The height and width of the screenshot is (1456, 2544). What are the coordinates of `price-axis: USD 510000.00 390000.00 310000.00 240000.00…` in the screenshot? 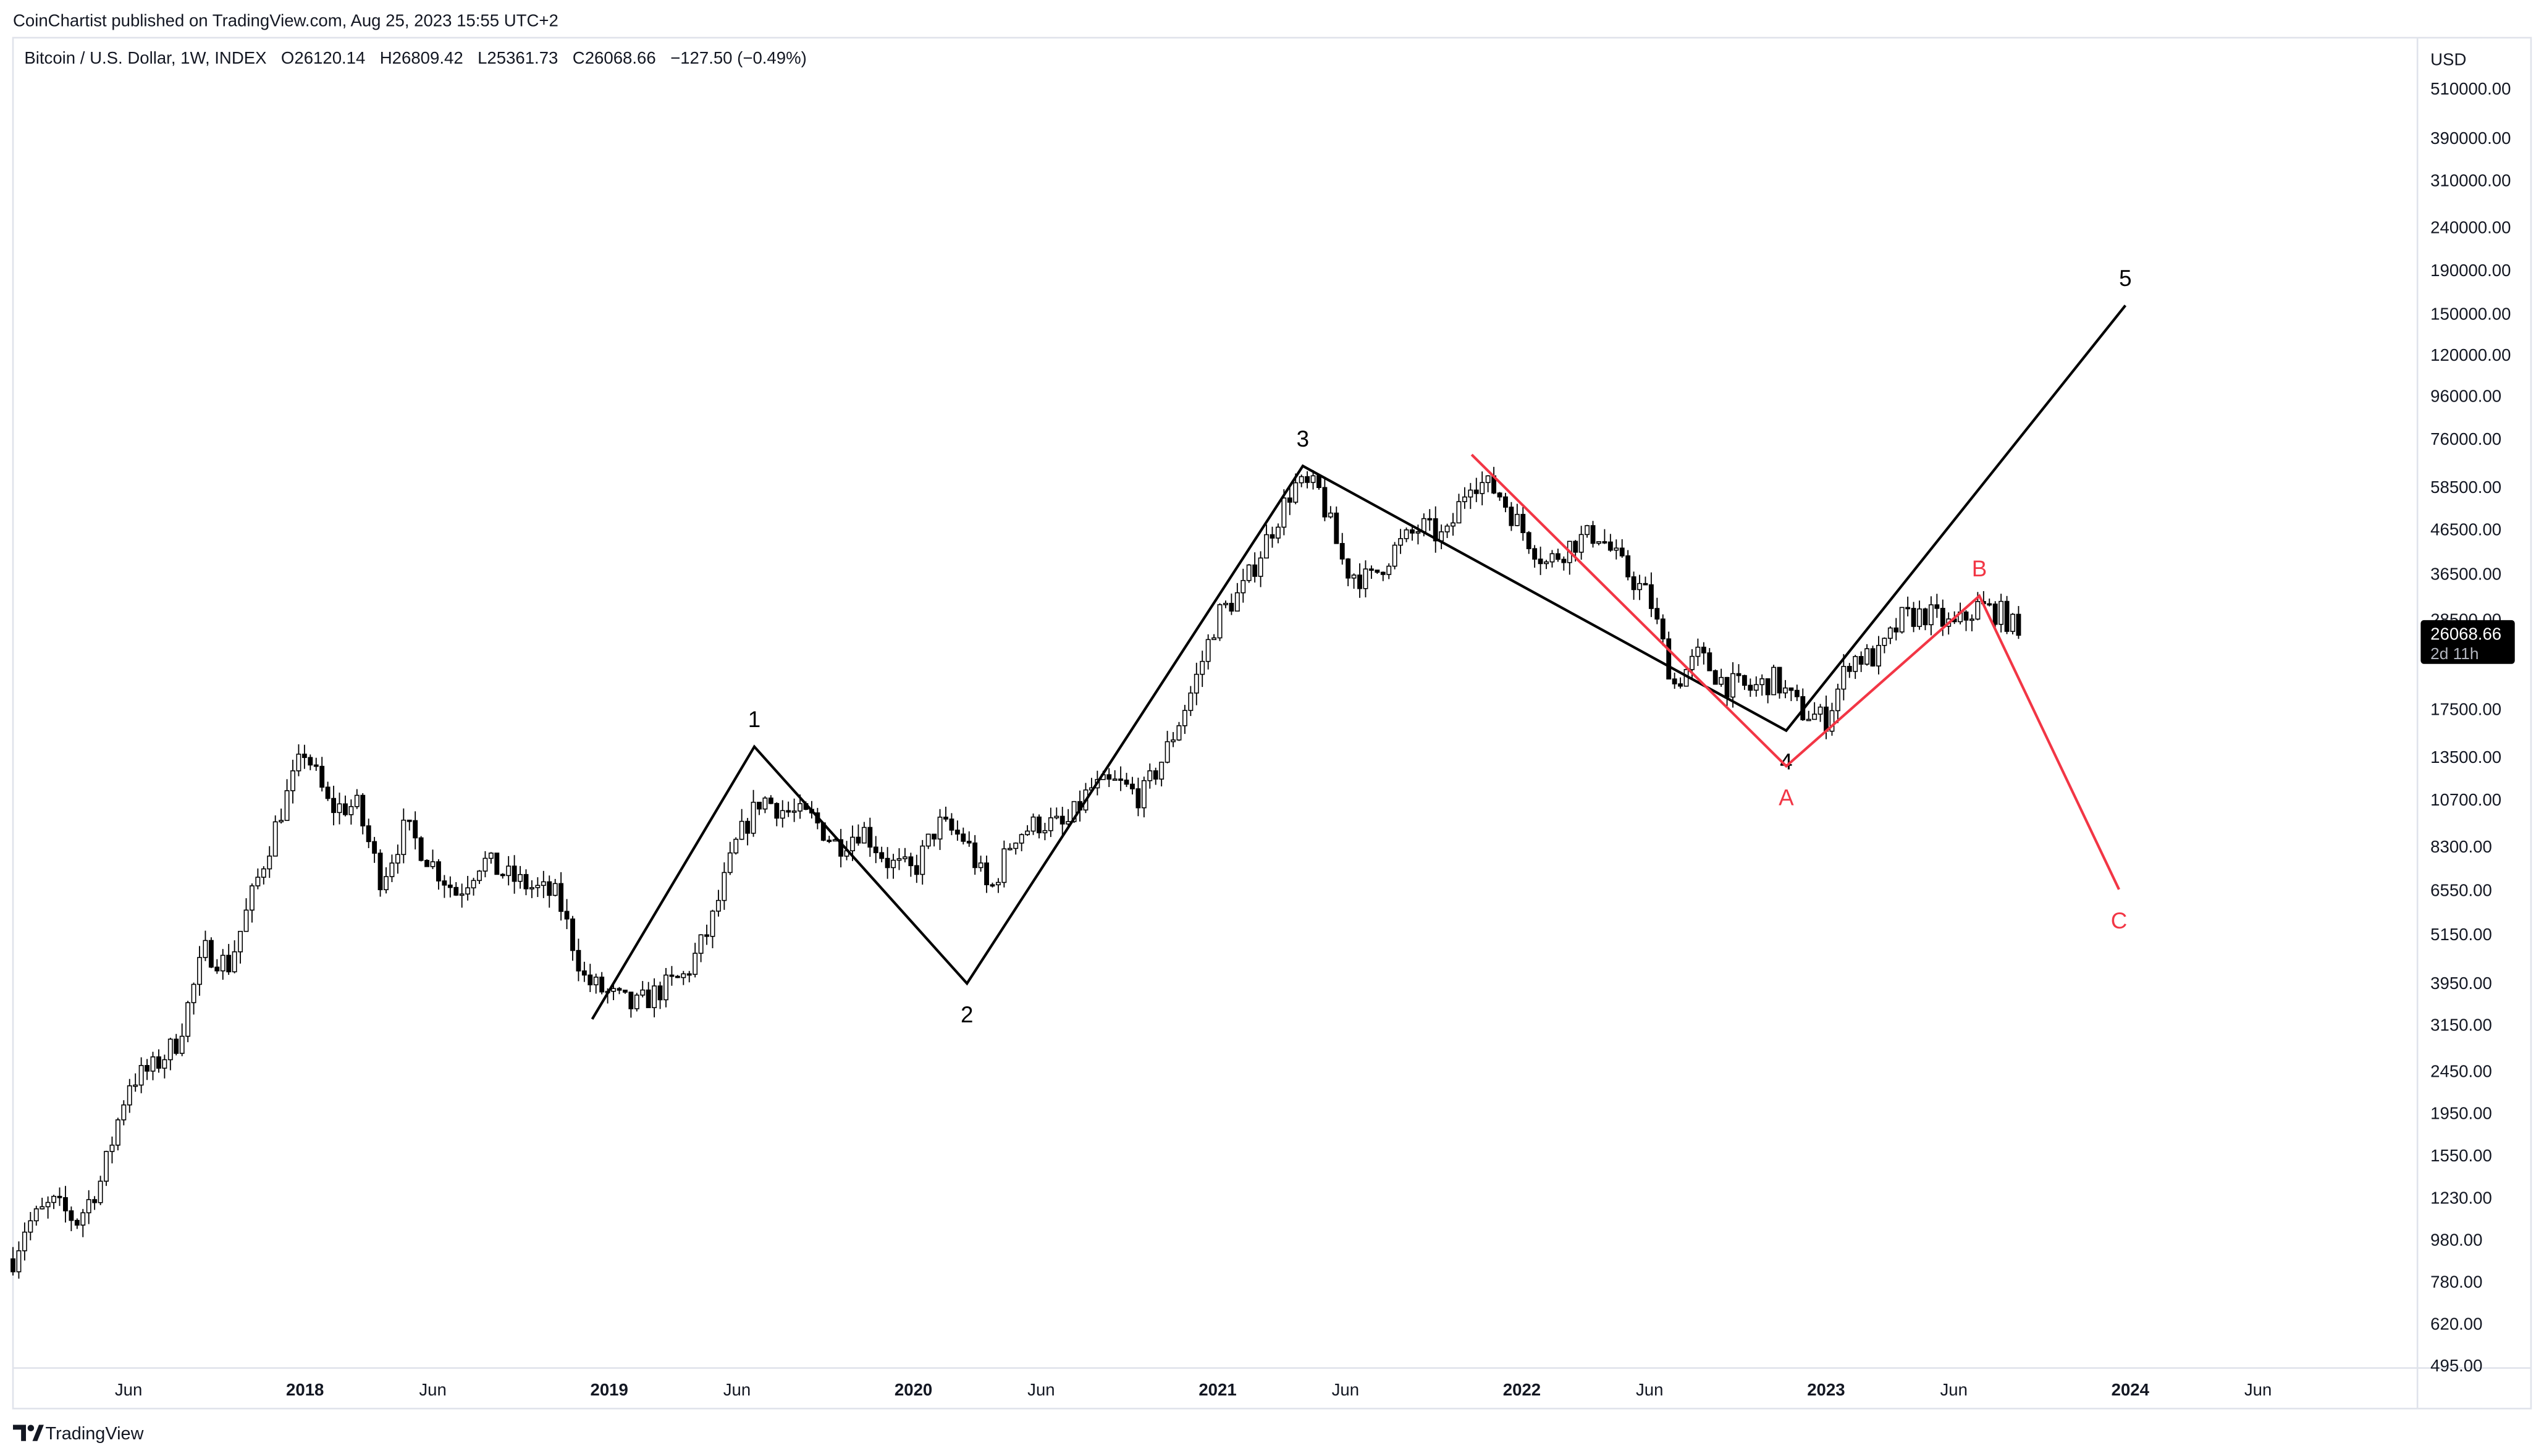 It's located at (2471, 712).